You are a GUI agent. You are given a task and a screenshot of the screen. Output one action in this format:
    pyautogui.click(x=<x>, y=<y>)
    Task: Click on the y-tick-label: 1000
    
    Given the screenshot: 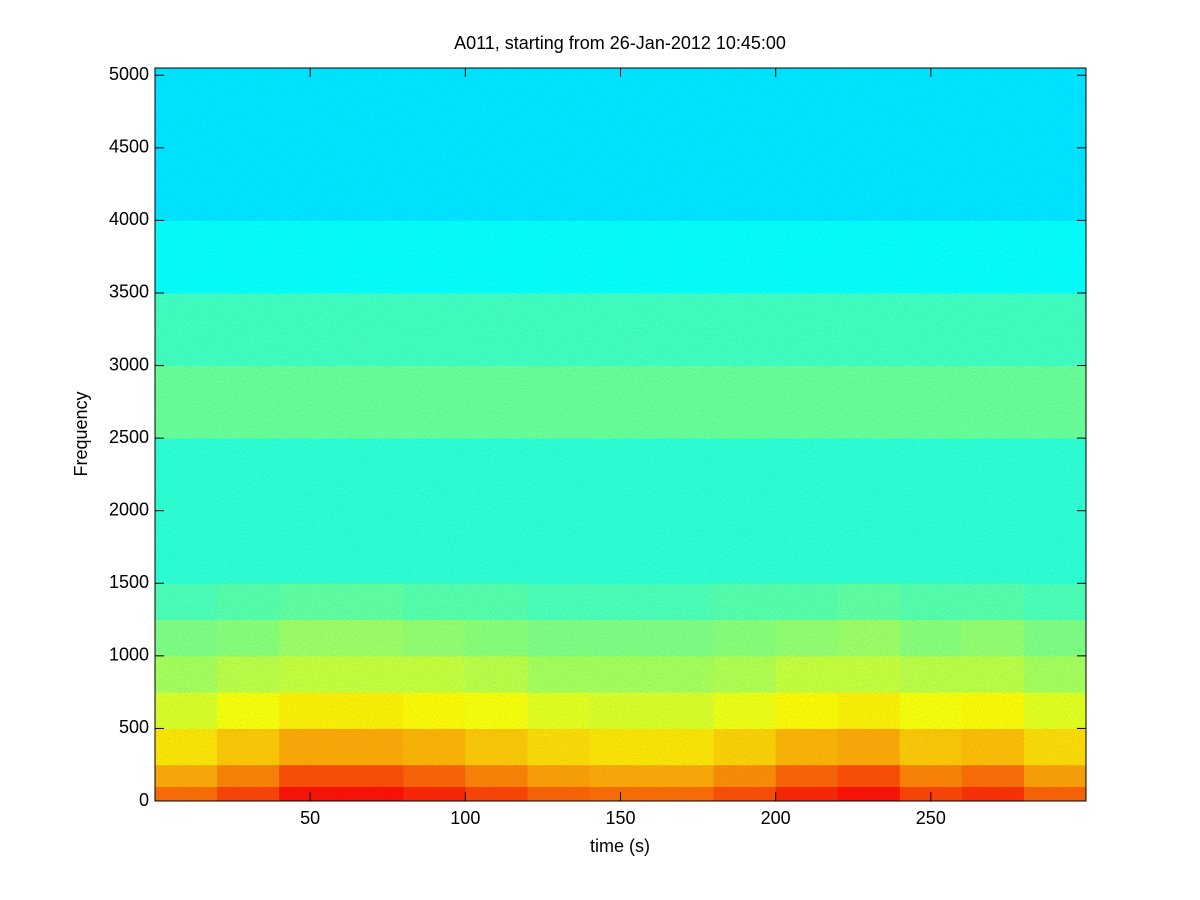 What is the action you would take?
    pyautogui.click(x=129, y=655)
    